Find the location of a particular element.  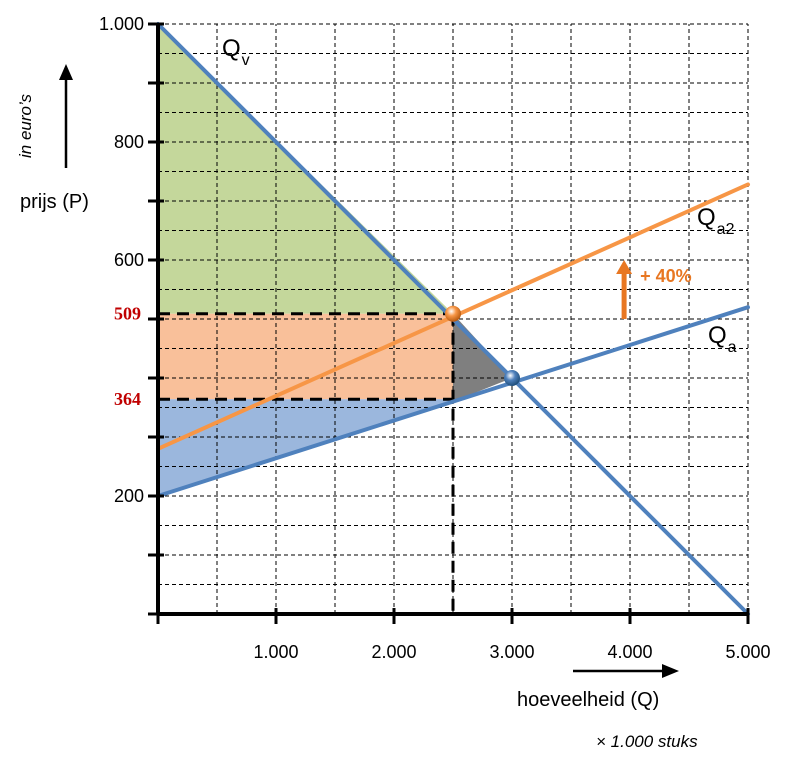

reference-lines is located at coordinates (306, 463).